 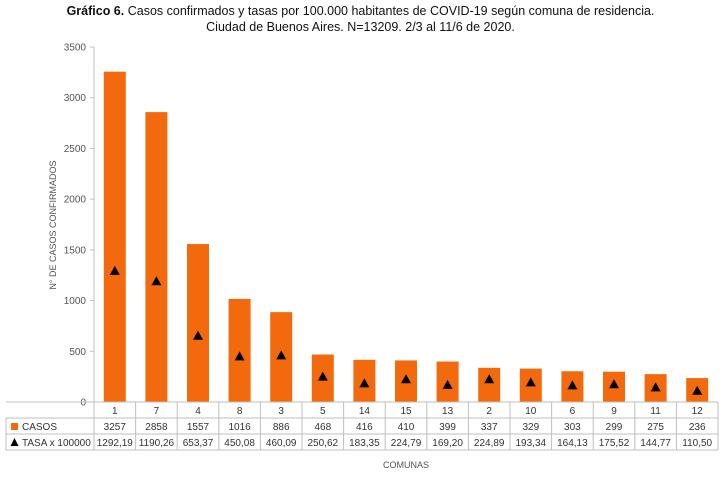 What do you see at coordinates (239, 443) in the screenshot?
I see `cell-tasa: 450,08` at bounding box center [239, 443].